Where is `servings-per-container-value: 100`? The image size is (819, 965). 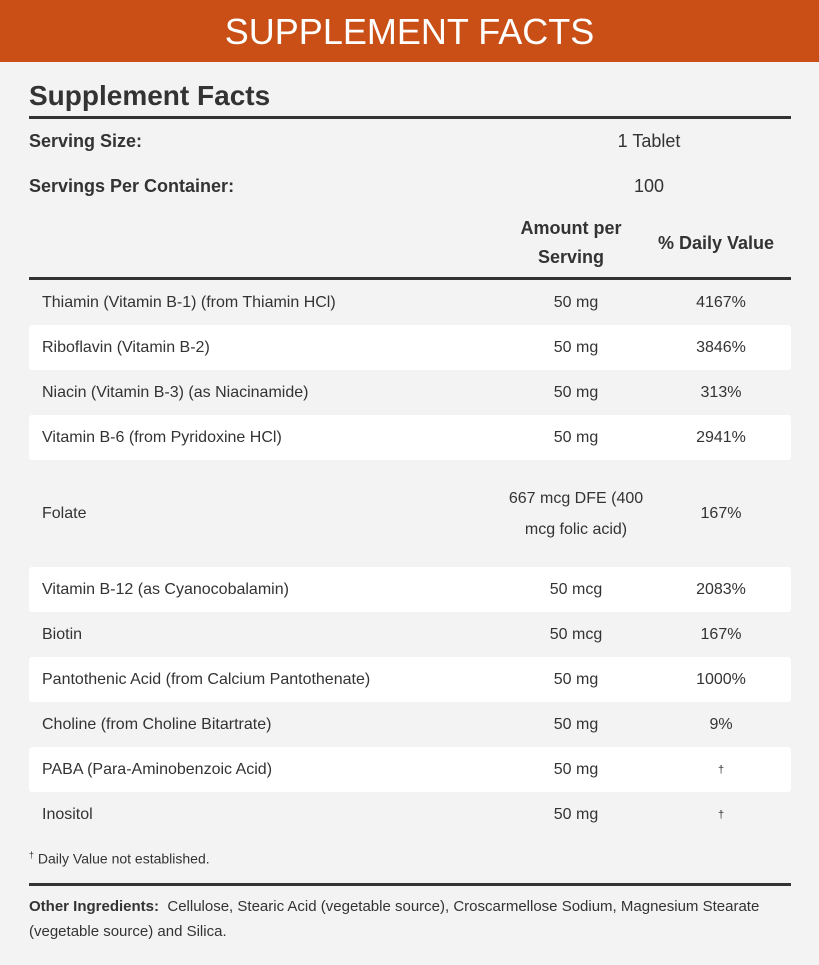 servings-per-container-value: 100 is located at coordinates (649, 186).